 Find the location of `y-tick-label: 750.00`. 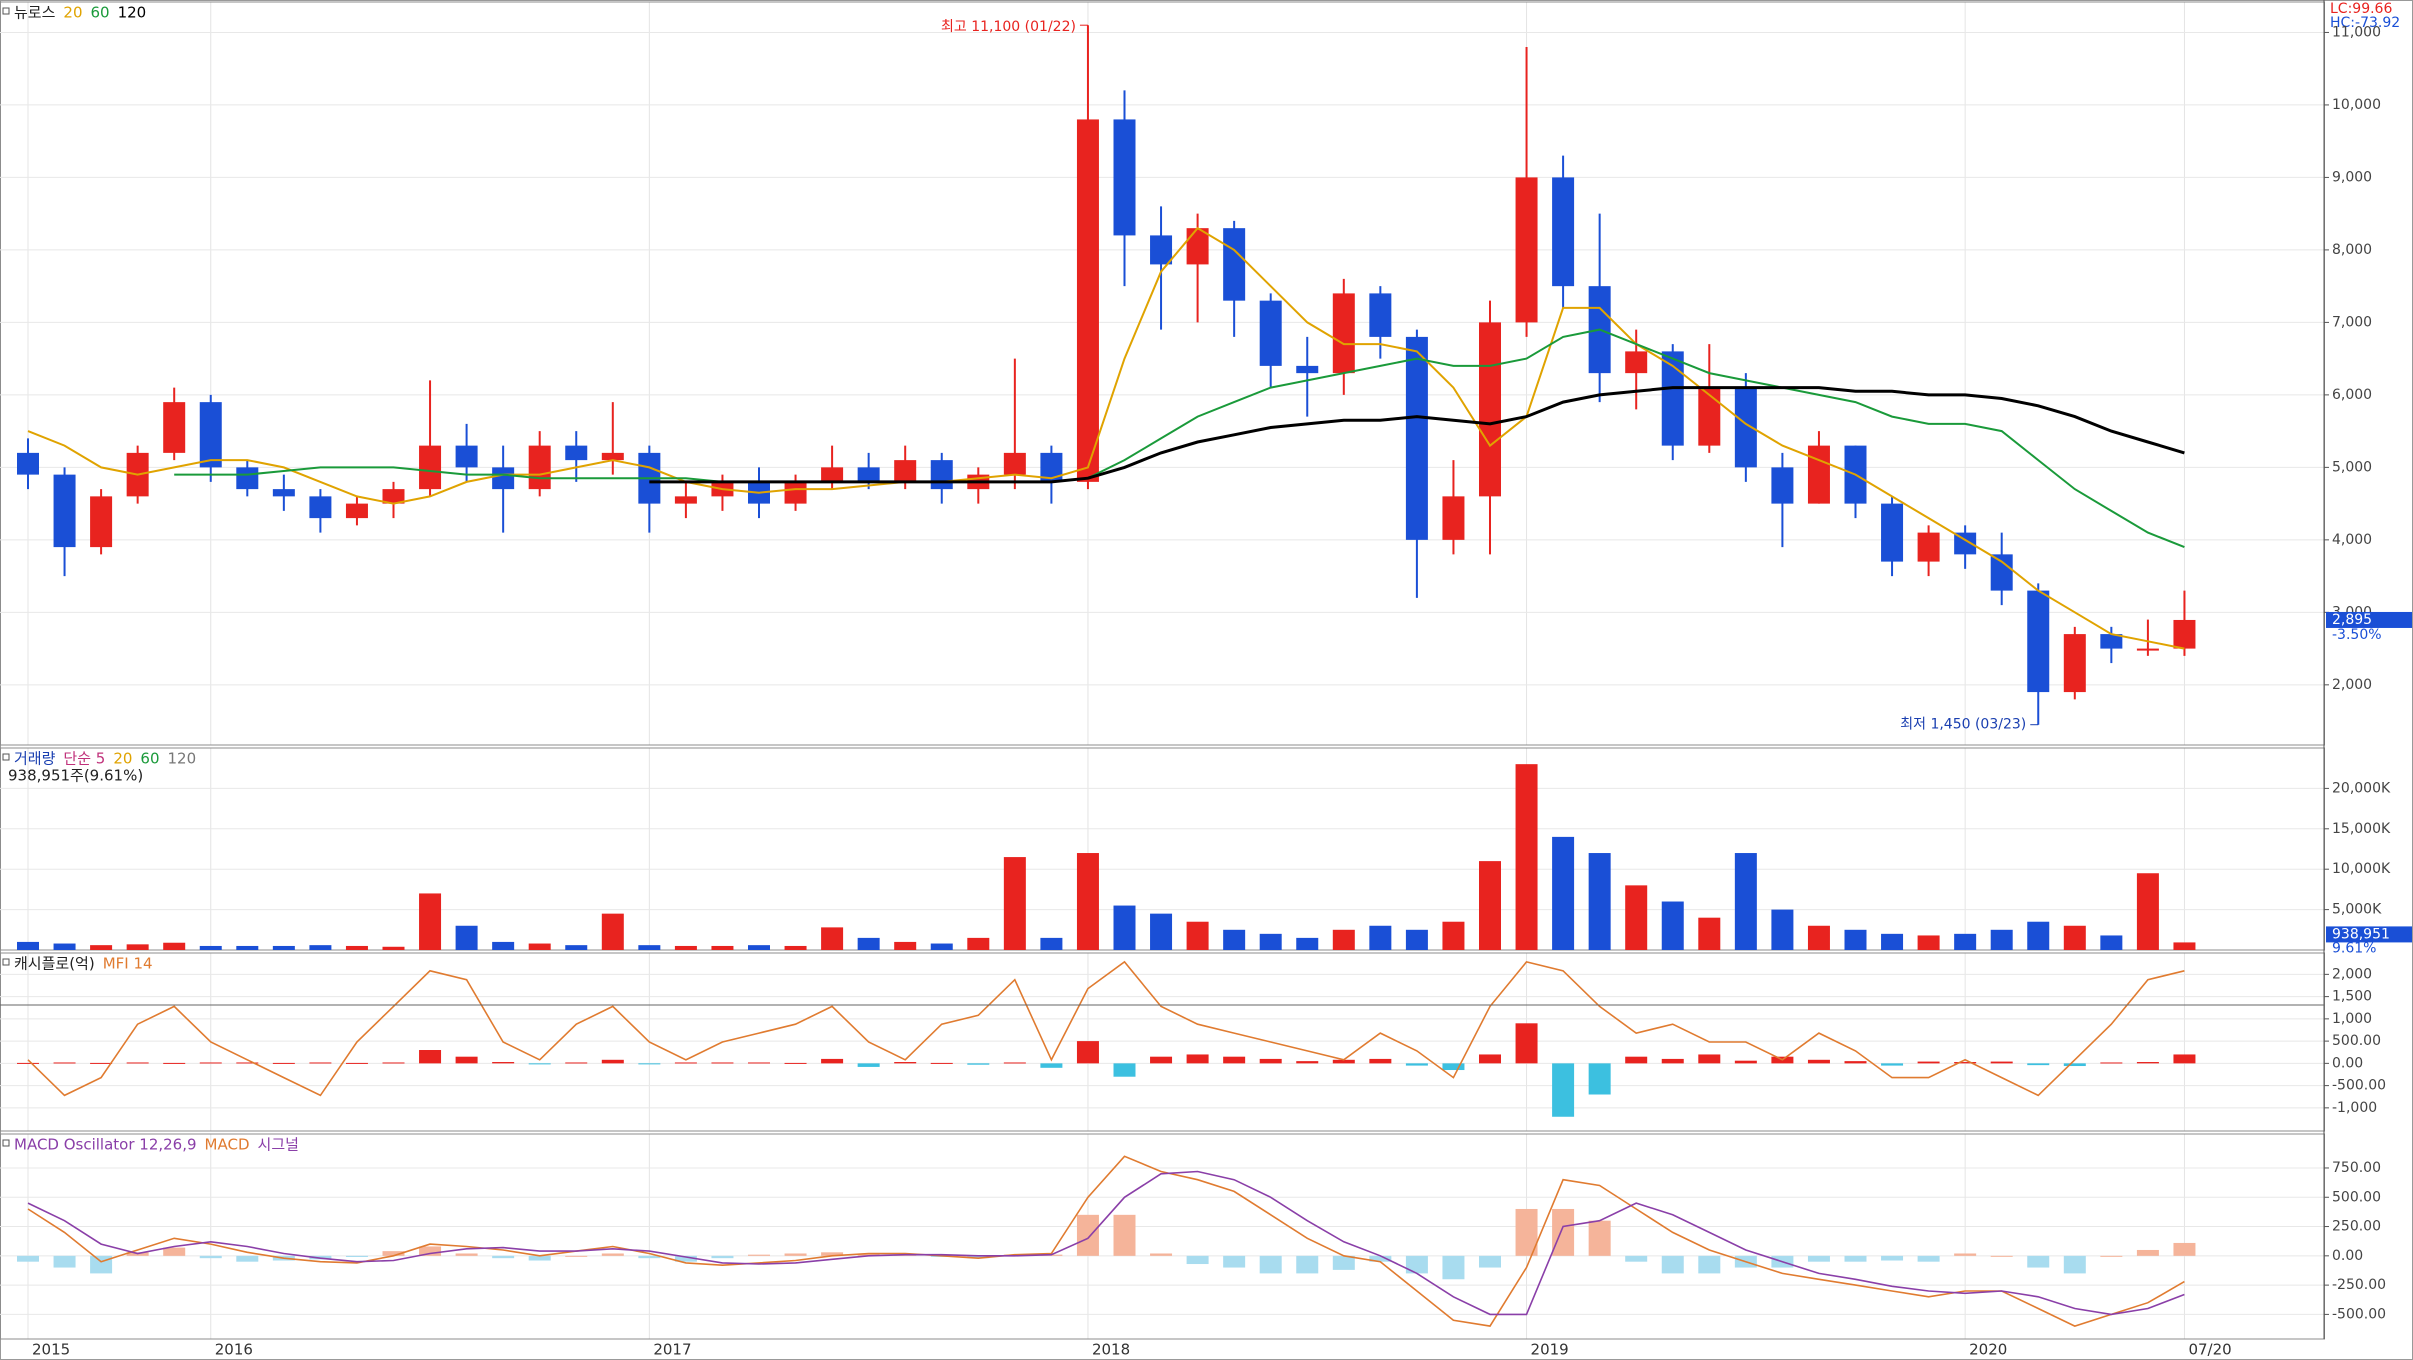

y-tick-label: 750.00 is located at coordinates (2356, 1168).